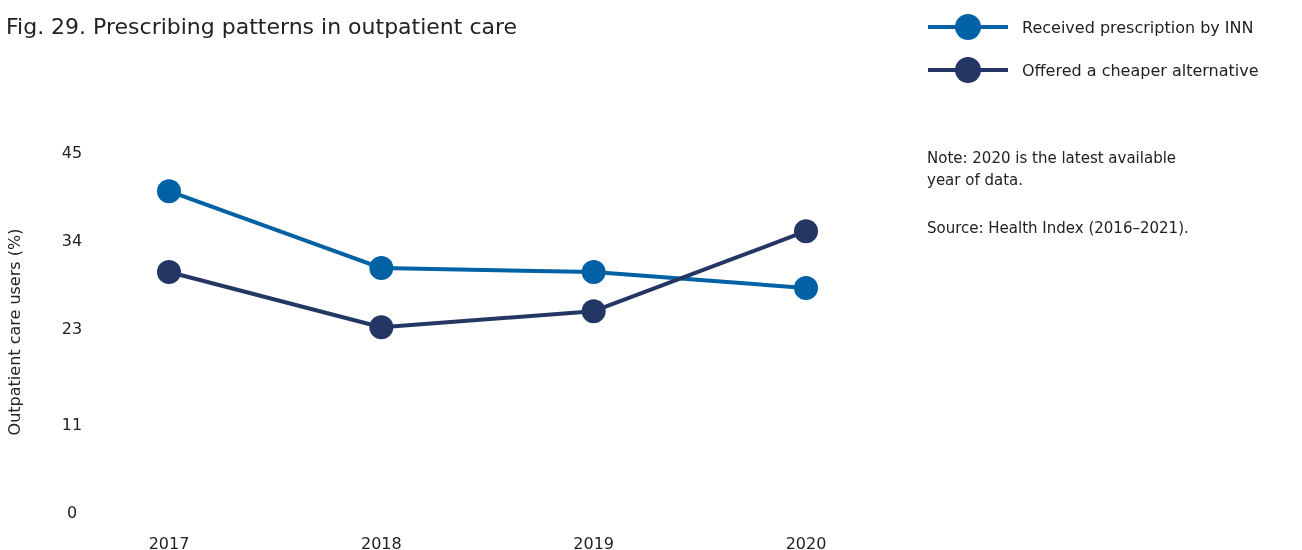 The width and height of the screenshot is (1302, 550). What do you see at coordinates (594, 542) in the screenshot?
I see `x-tick-label: 2019` at bounding box center [594, 542].